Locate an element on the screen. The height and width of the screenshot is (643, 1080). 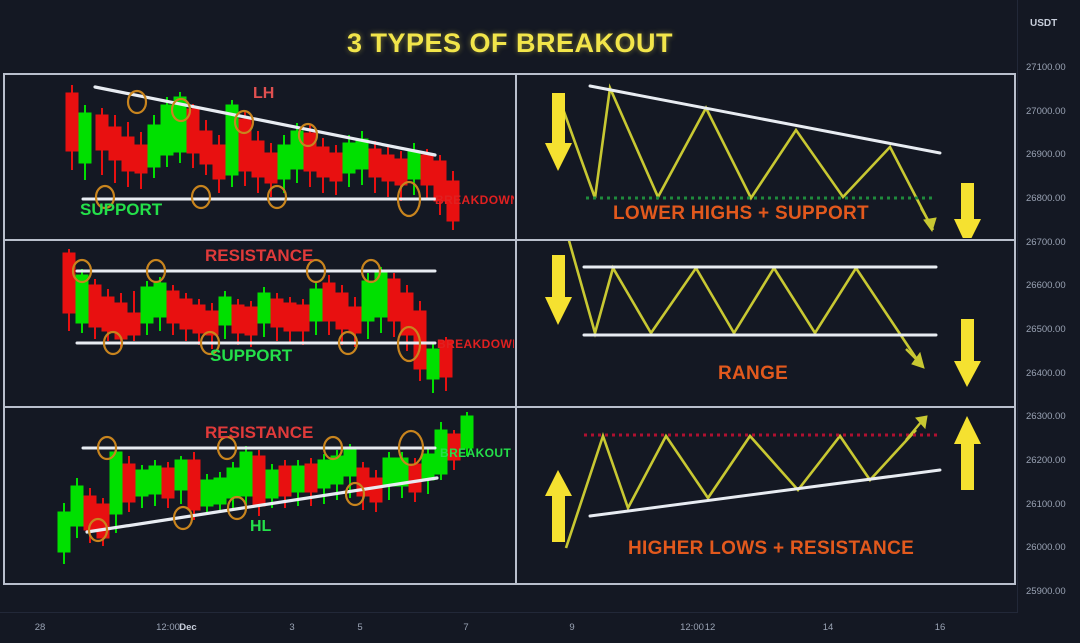
price-tick: 26800.00 is located at coordinates (1046, 198).